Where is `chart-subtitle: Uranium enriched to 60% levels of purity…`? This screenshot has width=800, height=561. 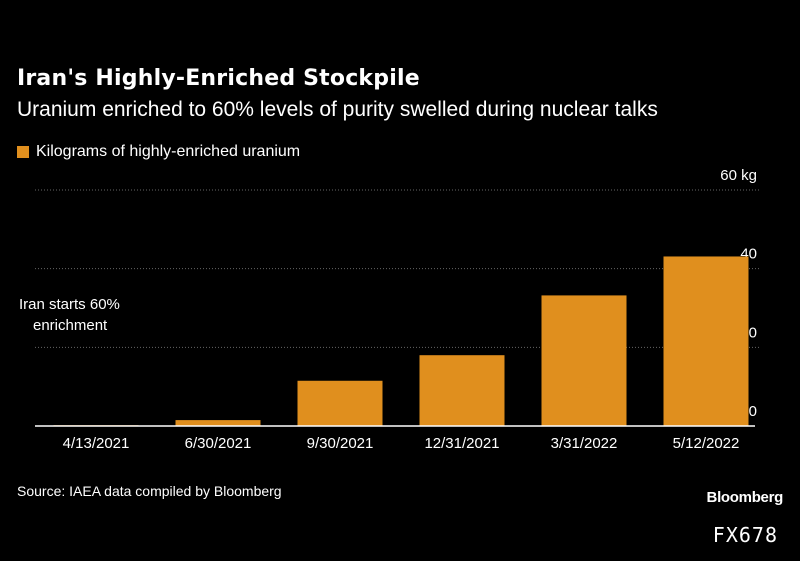
chart-subtitle: Uranium enriched to 60% levels of purity… is located at coordinates (337, 109).